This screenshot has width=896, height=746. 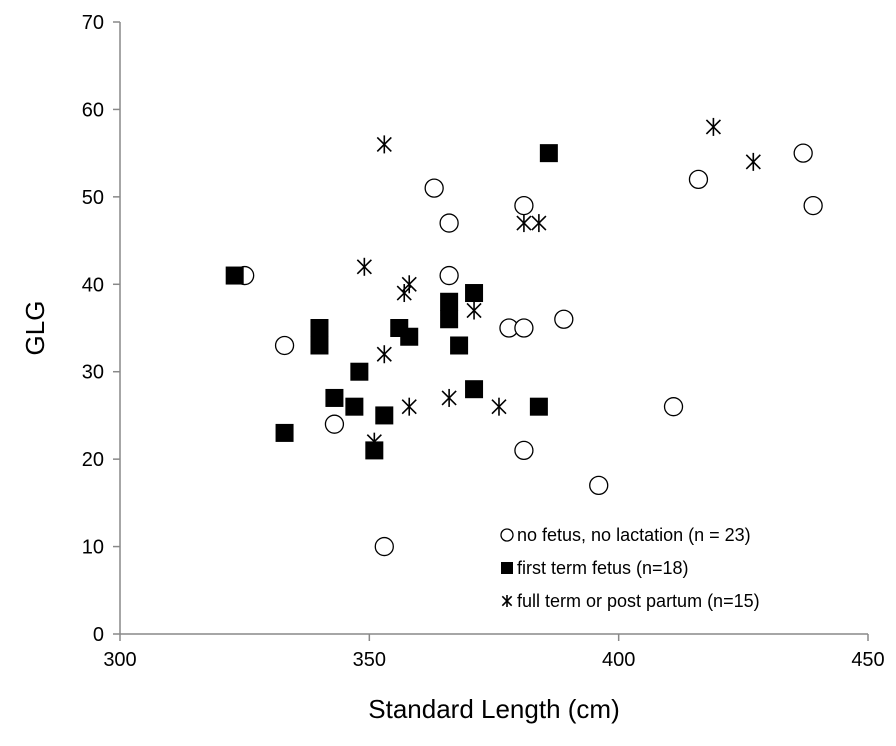 What do you see at coordinates (618, 660) in the screenshot?
I see `x-tick-label: 400` at bounding box center [618, 660].